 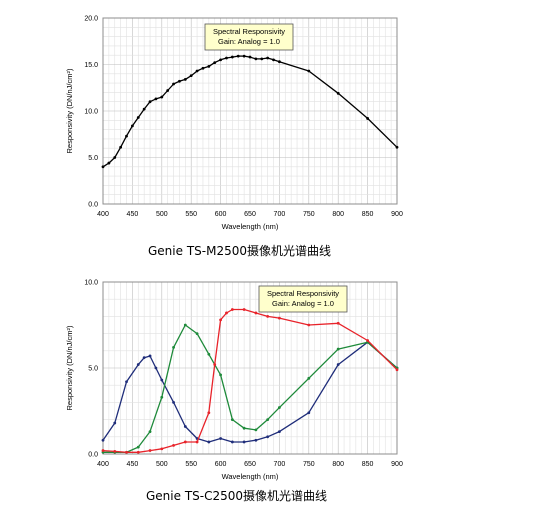 I want to click on x-tick-label: 600, so click(x=221, y=214).